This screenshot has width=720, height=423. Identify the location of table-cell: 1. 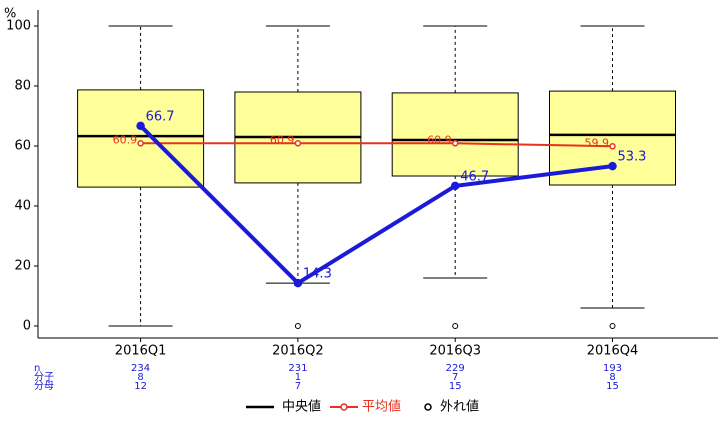
(298, 377).